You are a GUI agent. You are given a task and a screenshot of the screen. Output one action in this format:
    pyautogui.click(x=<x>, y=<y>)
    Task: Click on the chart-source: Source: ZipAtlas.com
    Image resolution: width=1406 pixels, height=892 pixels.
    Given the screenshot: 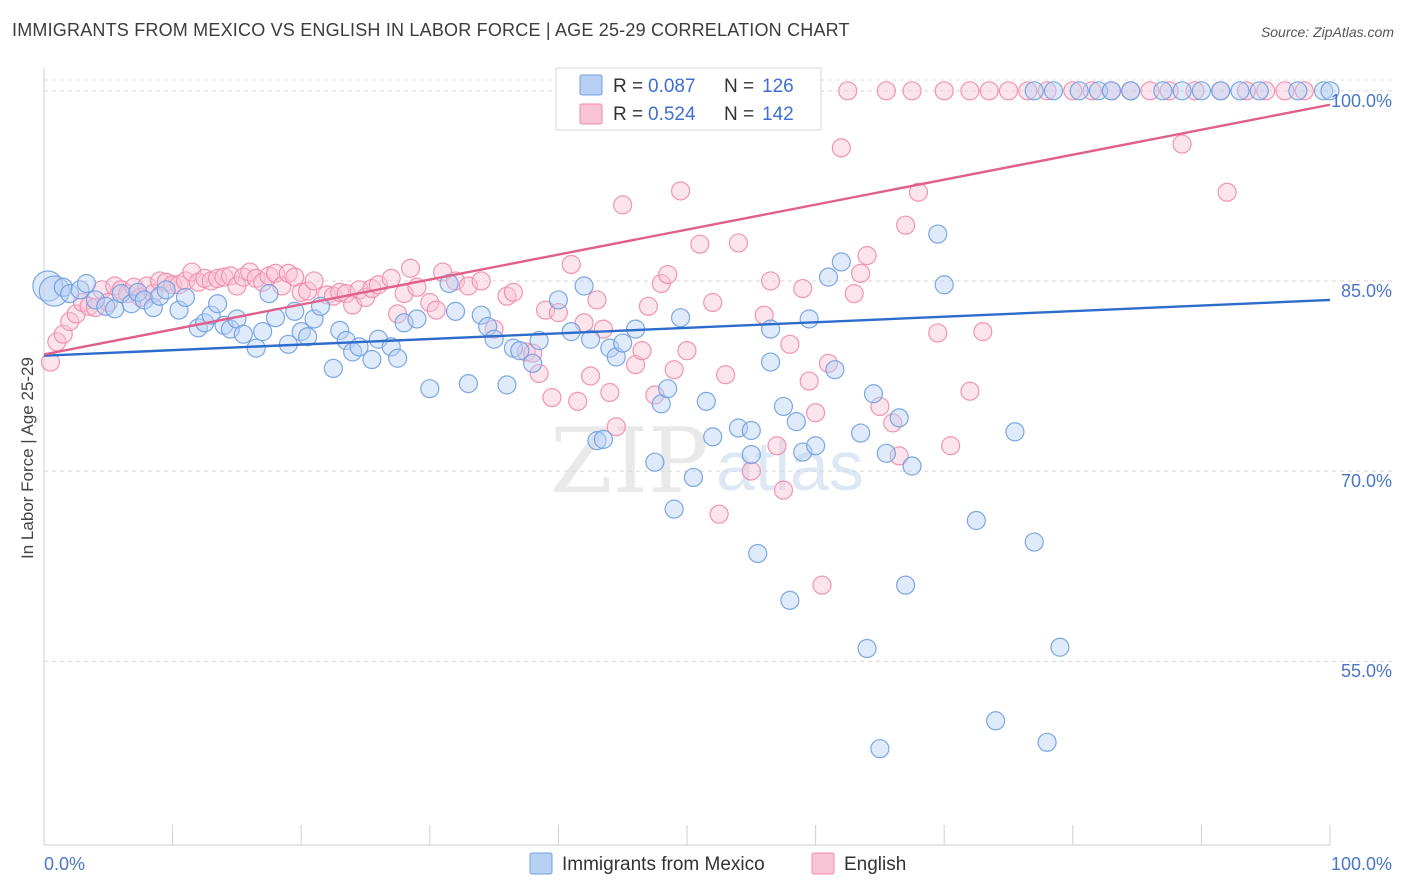 What is the action you would take?
    pyautogui.click(x=1327, y=32)
    